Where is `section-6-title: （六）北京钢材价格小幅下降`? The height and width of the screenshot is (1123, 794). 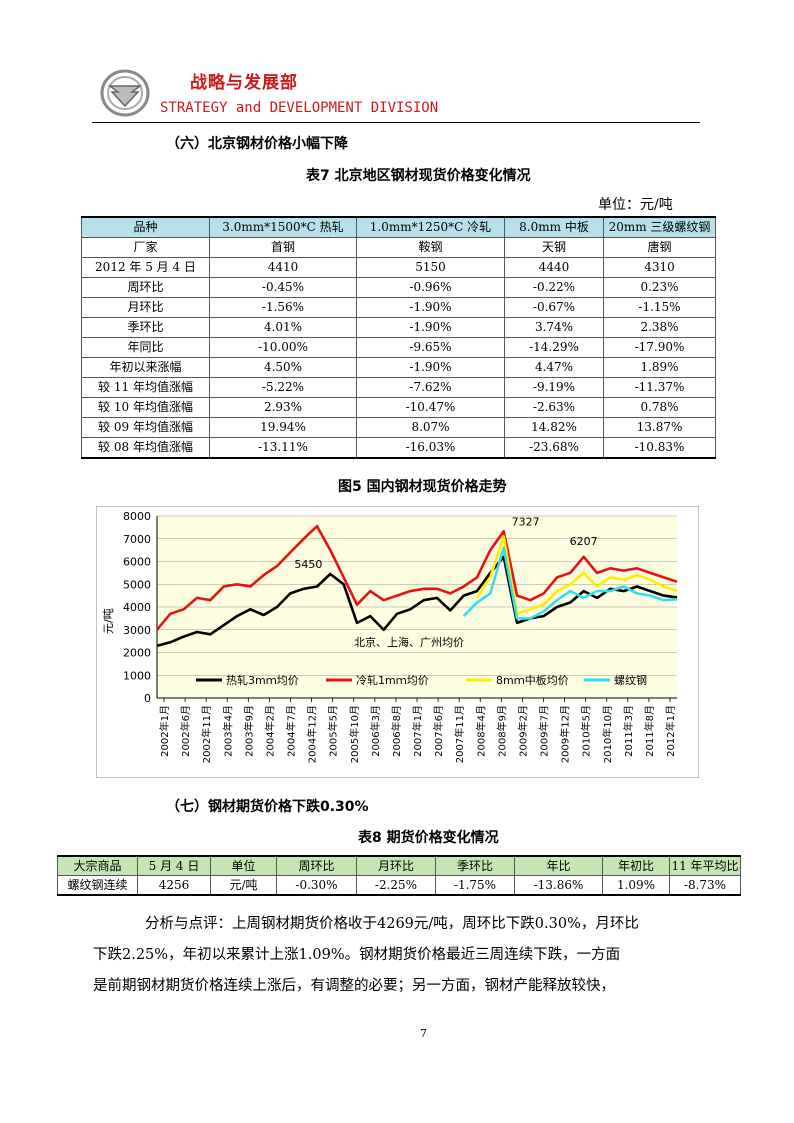
section-6-title: （六）北京钢材价格小幅下降 is located at coordinates (257, 144).